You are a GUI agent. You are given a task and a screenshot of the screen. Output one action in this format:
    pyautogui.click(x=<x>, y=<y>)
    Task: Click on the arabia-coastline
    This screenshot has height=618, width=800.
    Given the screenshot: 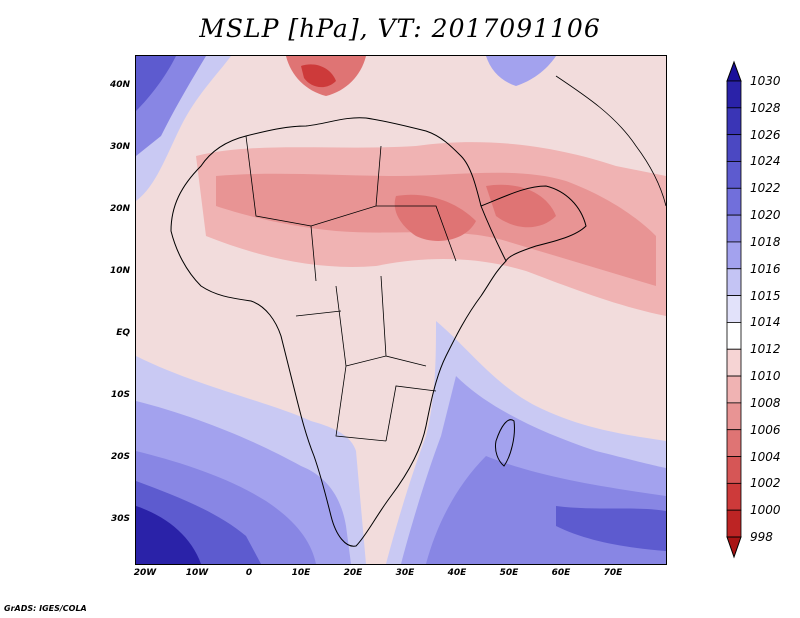 What is the action you would take?
    pyautogui.click(x=533, y=223)
    